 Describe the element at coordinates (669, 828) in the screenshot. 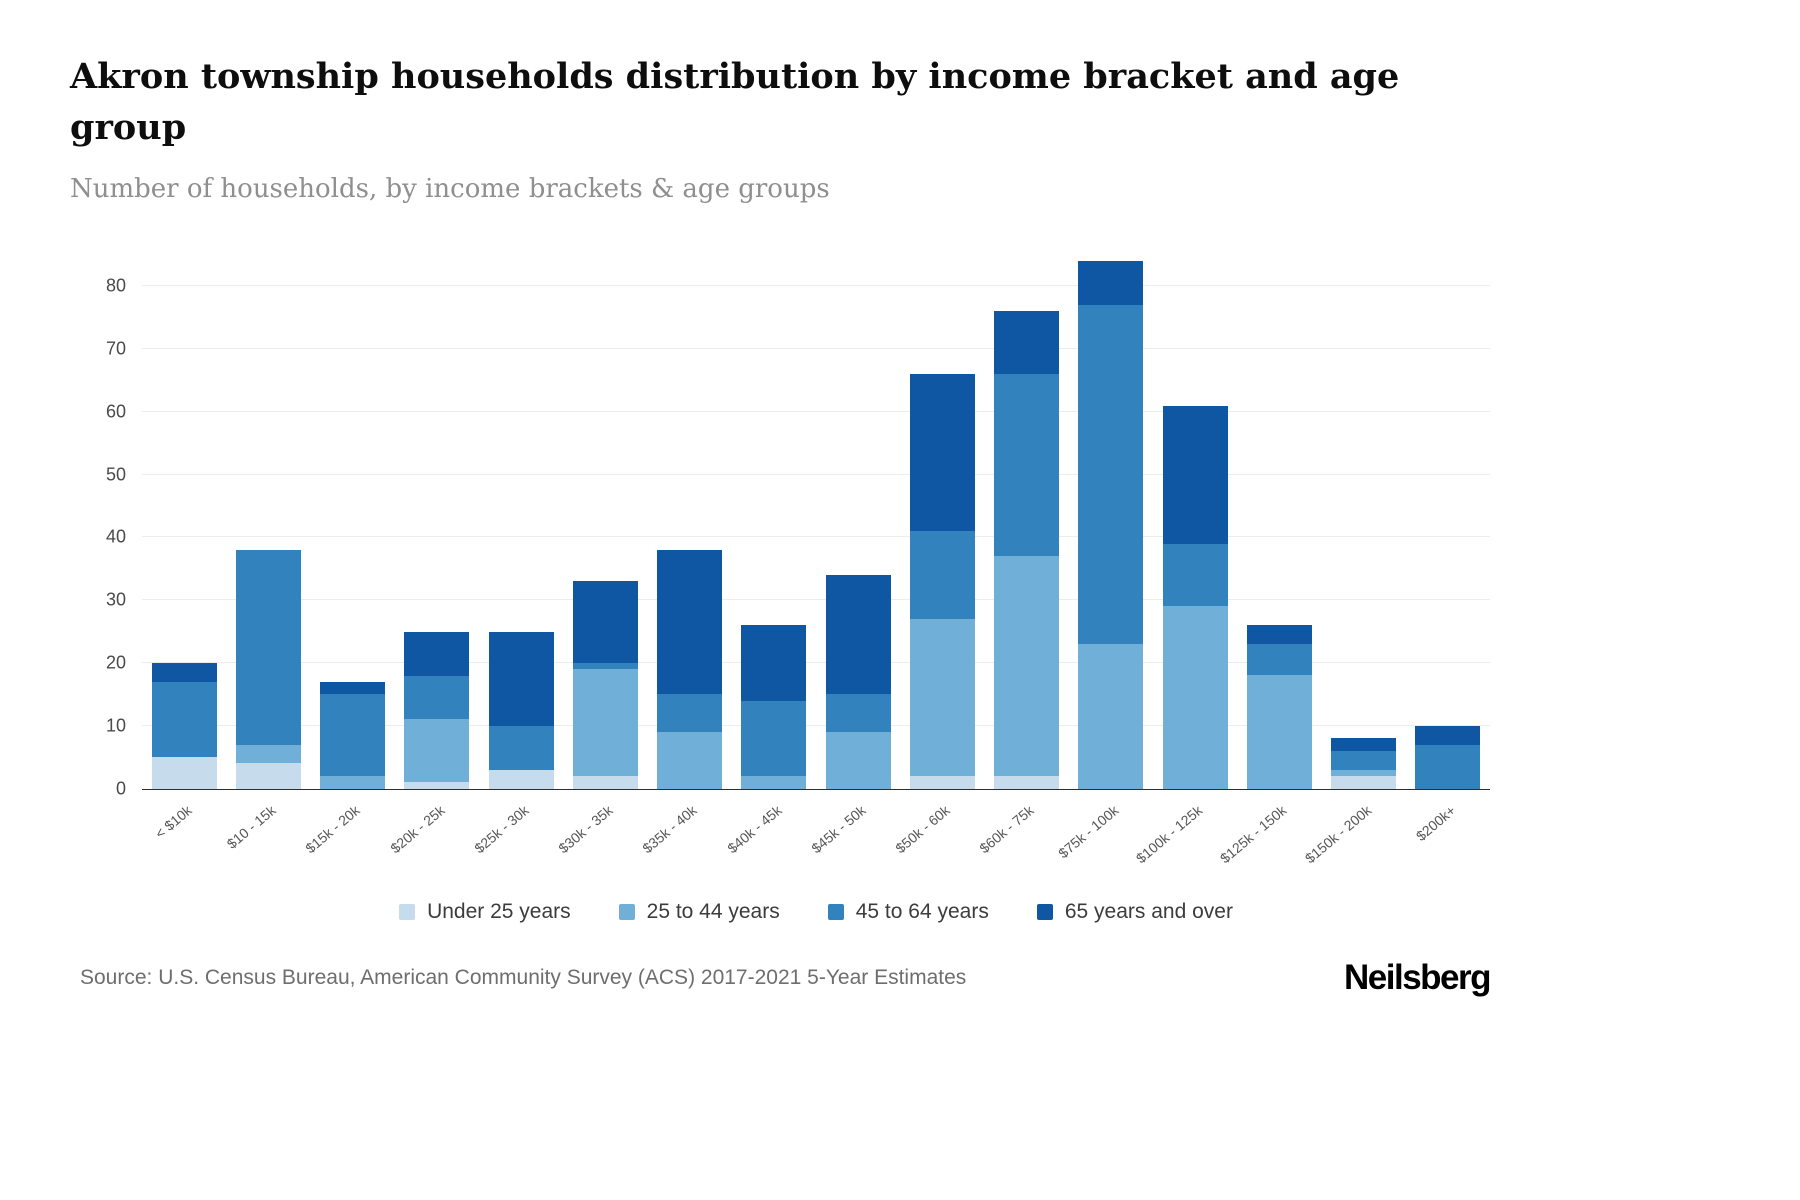

I see `x-axis-tick-label: $35k - 40k` at that location.